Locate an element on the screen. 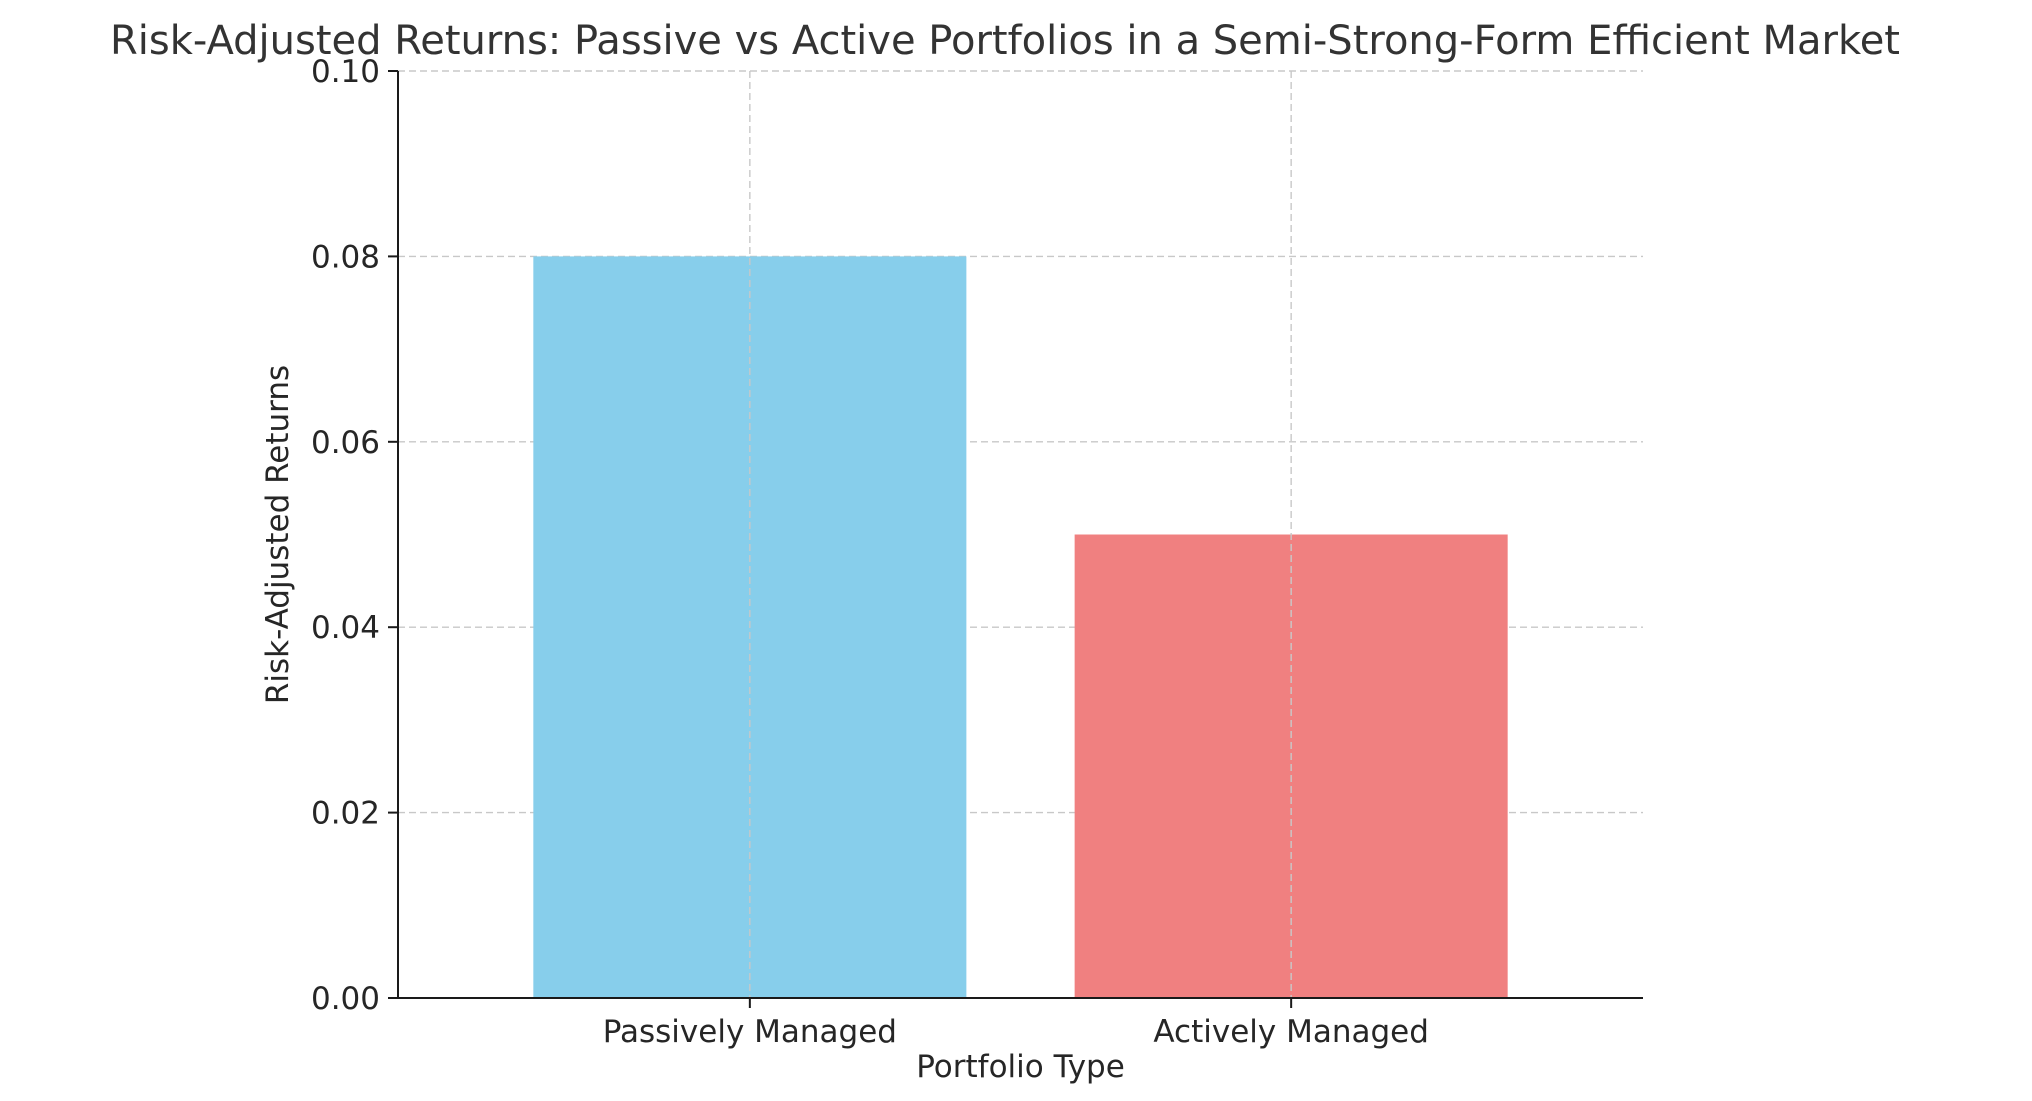 Image resolution: width=2032 pixels, height=1101 pixels. y-ticks: 0.00 0.02 0.04 0.06 0.08 0.10 is located at coordinates (354, 535).